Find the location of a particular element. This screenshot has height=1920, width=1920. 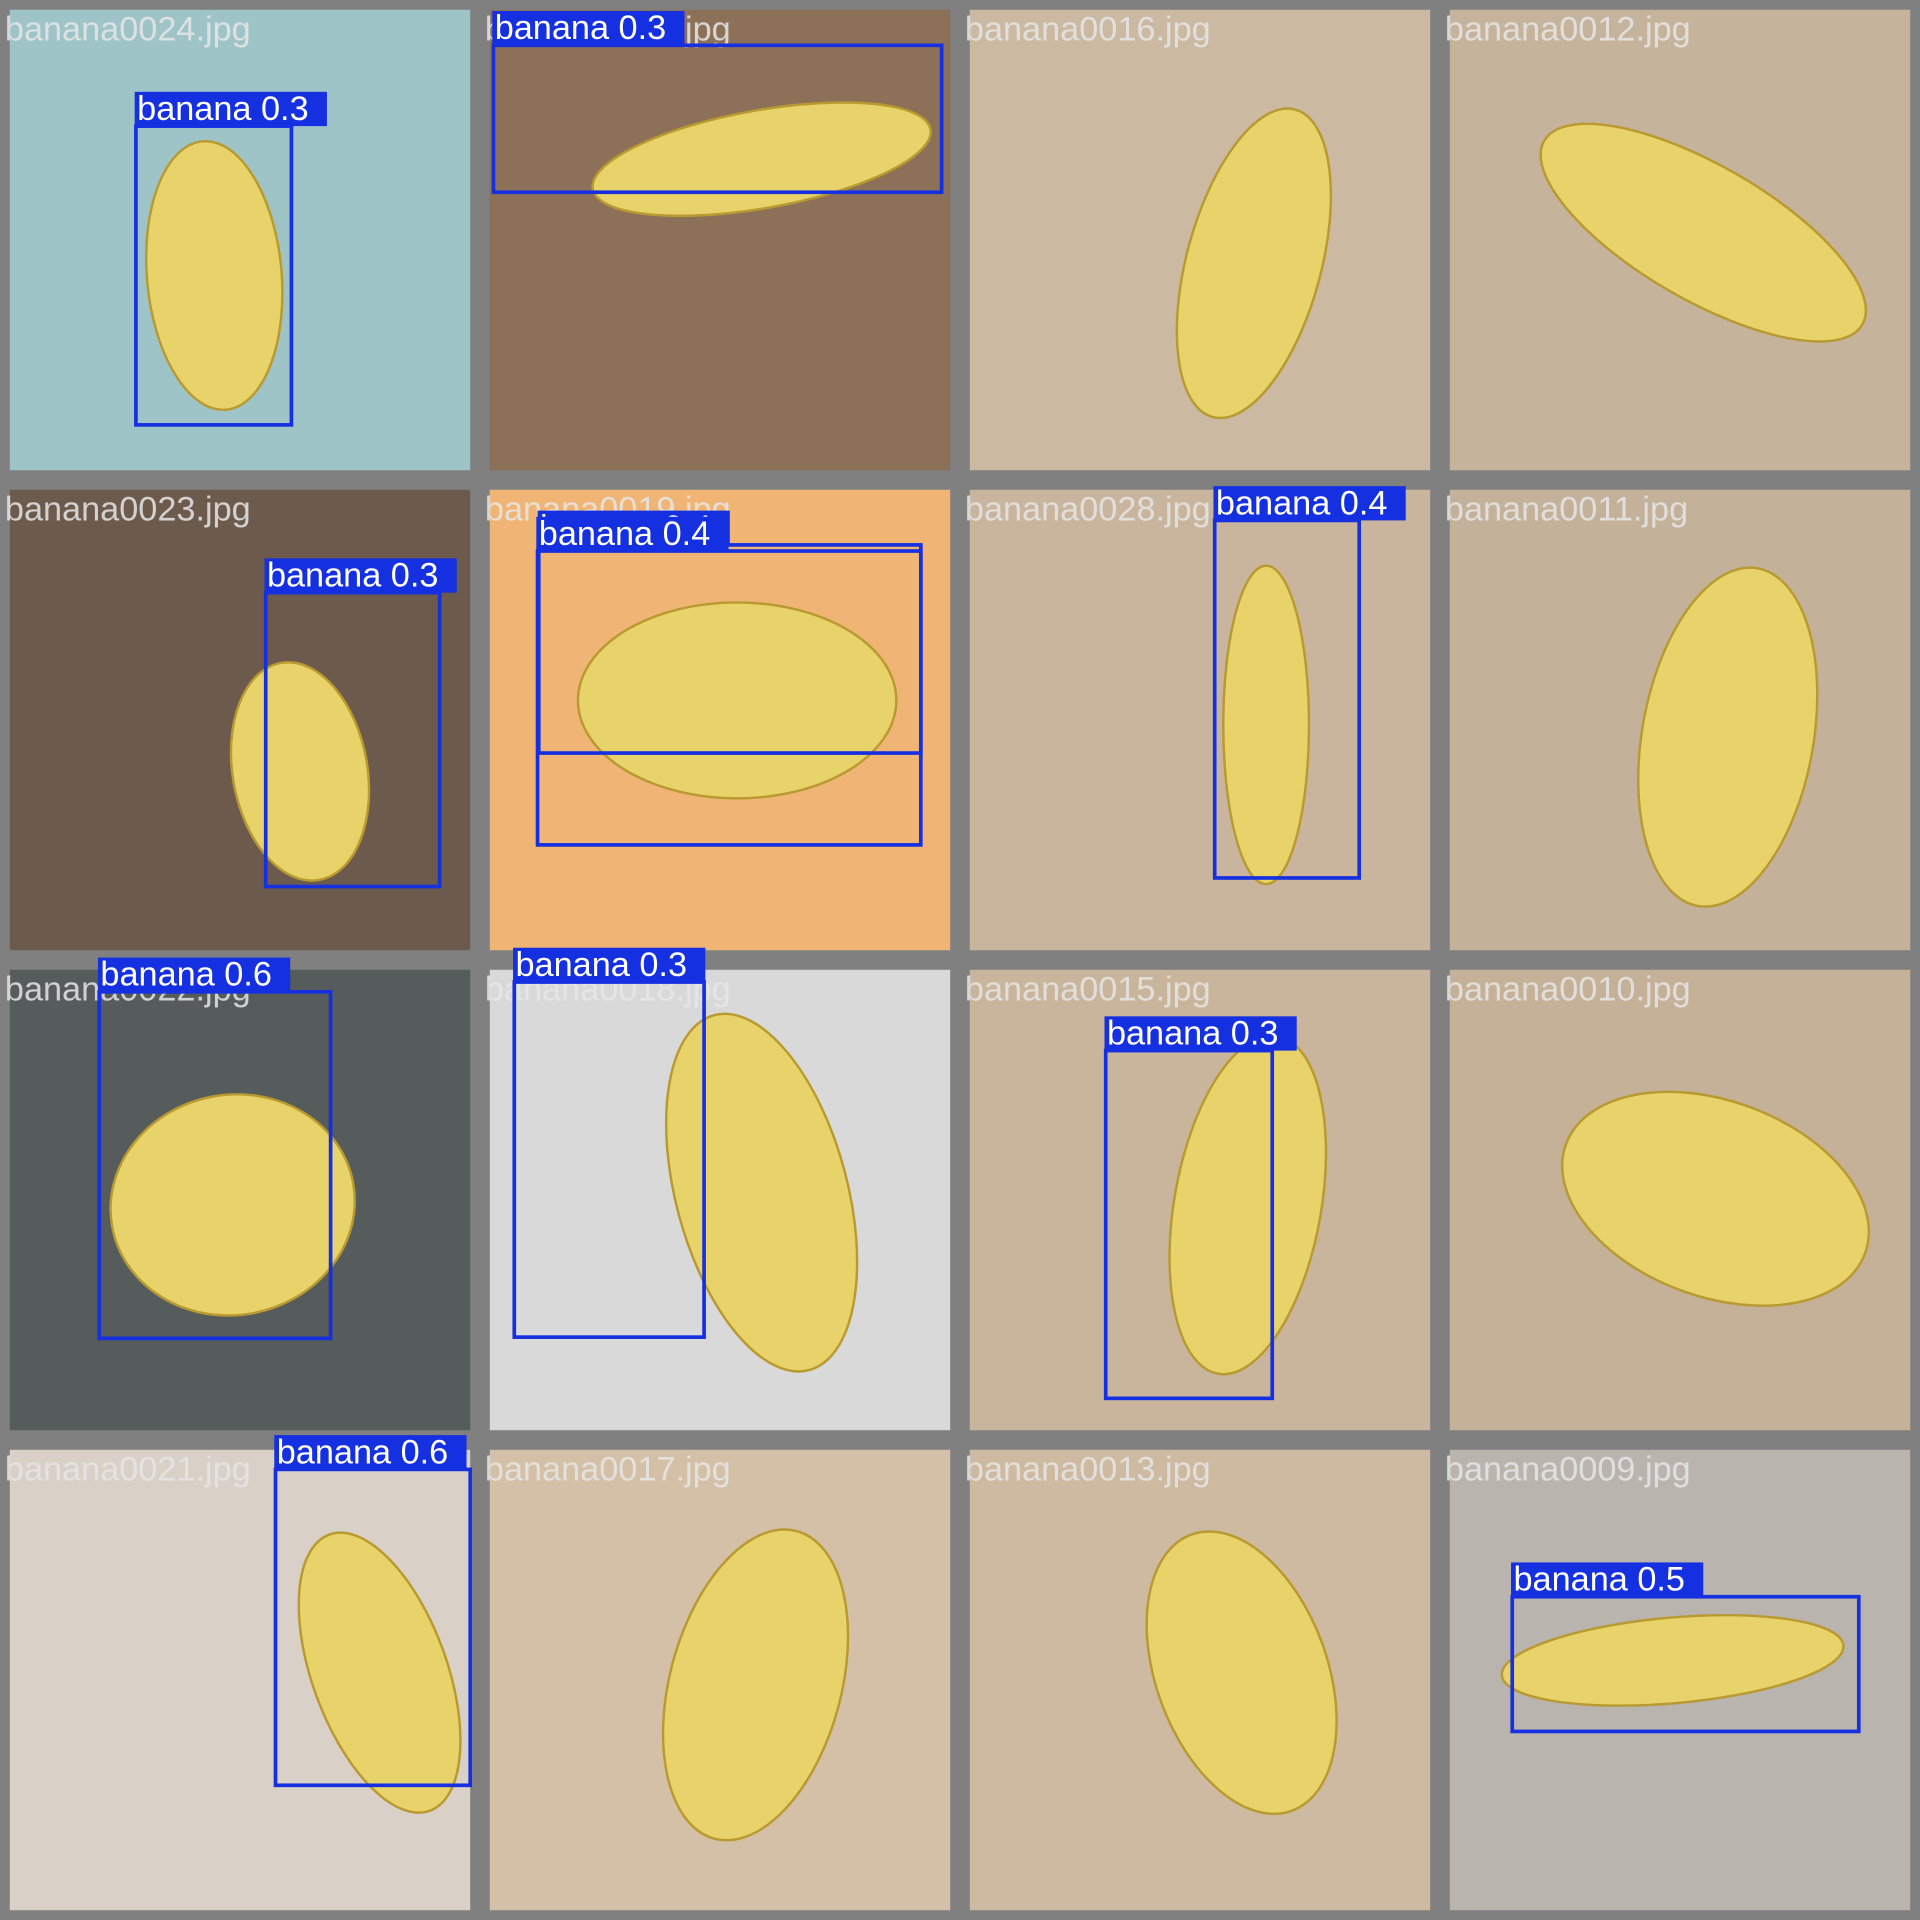

tile: banana0010.jpg is located at coordinates (1678, 1200).